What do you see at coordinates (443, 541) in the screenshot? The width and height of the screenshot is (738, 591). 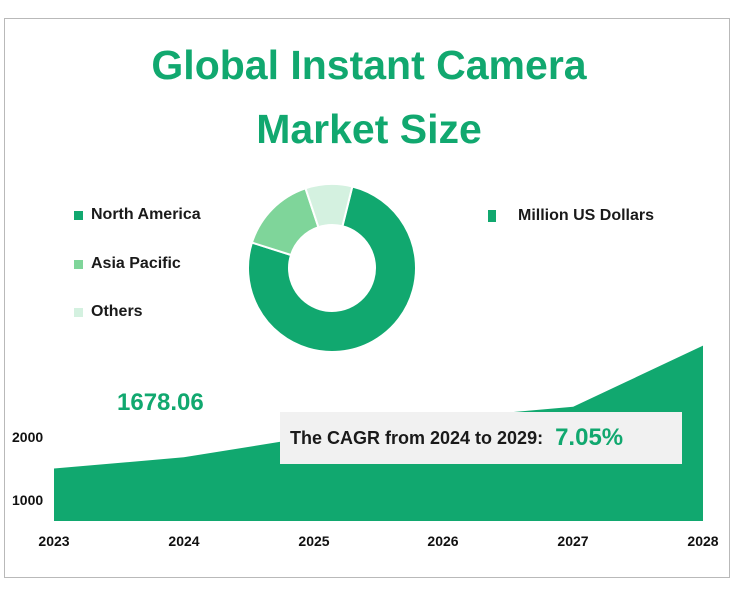 I see `x-tick-2026: 2026` at bounding box center [443, 541].